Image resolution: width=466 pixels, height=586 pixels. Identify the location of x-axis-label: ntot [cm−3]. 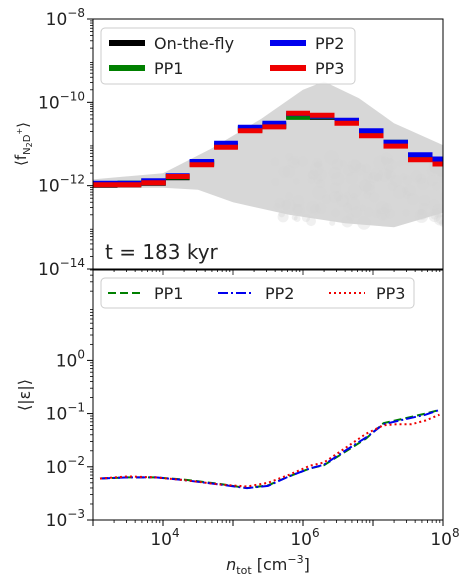
(268, 565).